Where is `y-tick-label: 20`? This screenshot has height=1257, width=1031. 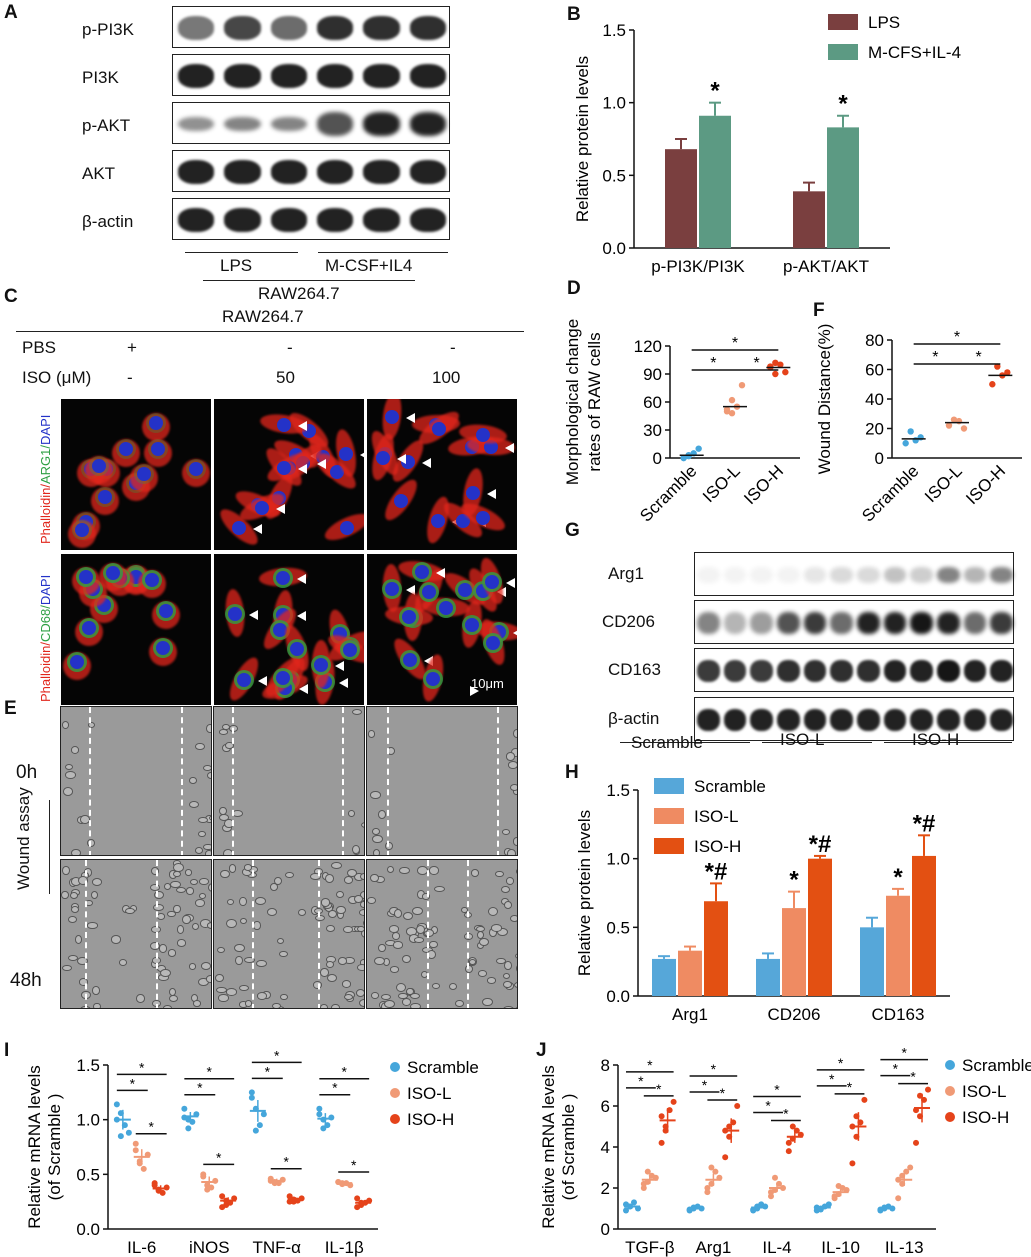 y-tick-label: 20 is located at coordinates (874, 429).